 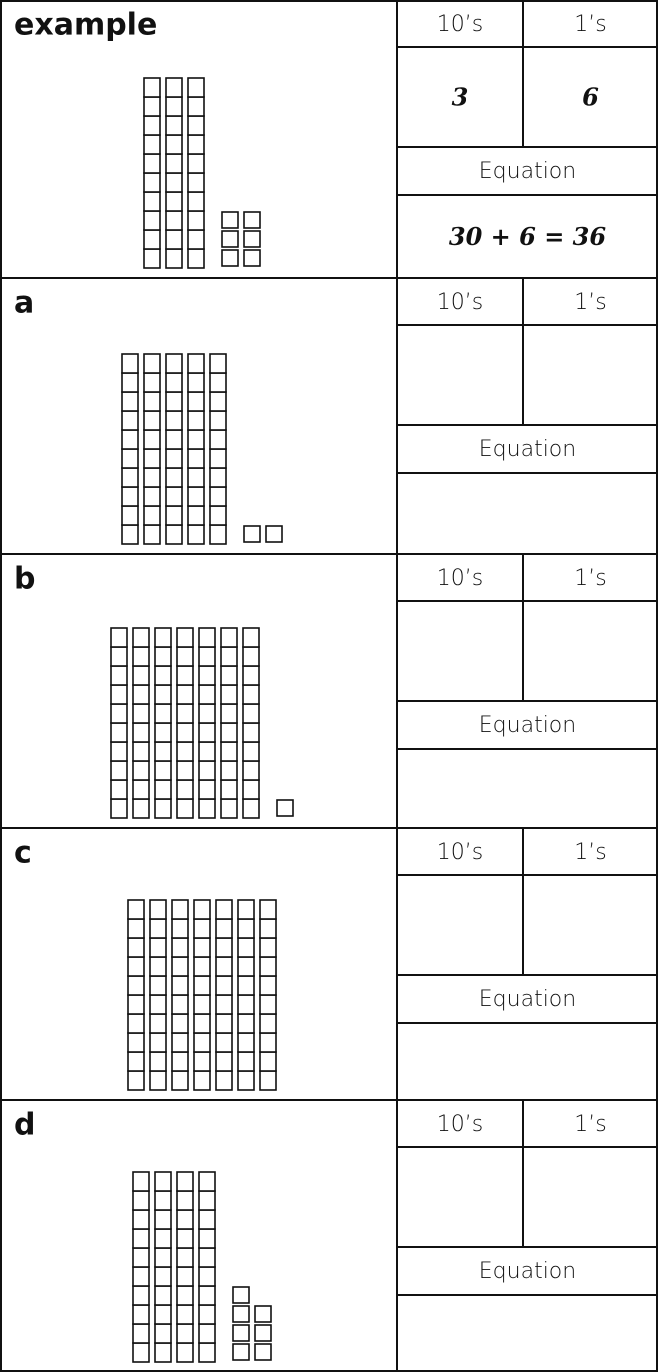 What do you see at coordinates (24, 579) in the screenshot?
I see `problem-label: b` at bounding box center [24, 579].